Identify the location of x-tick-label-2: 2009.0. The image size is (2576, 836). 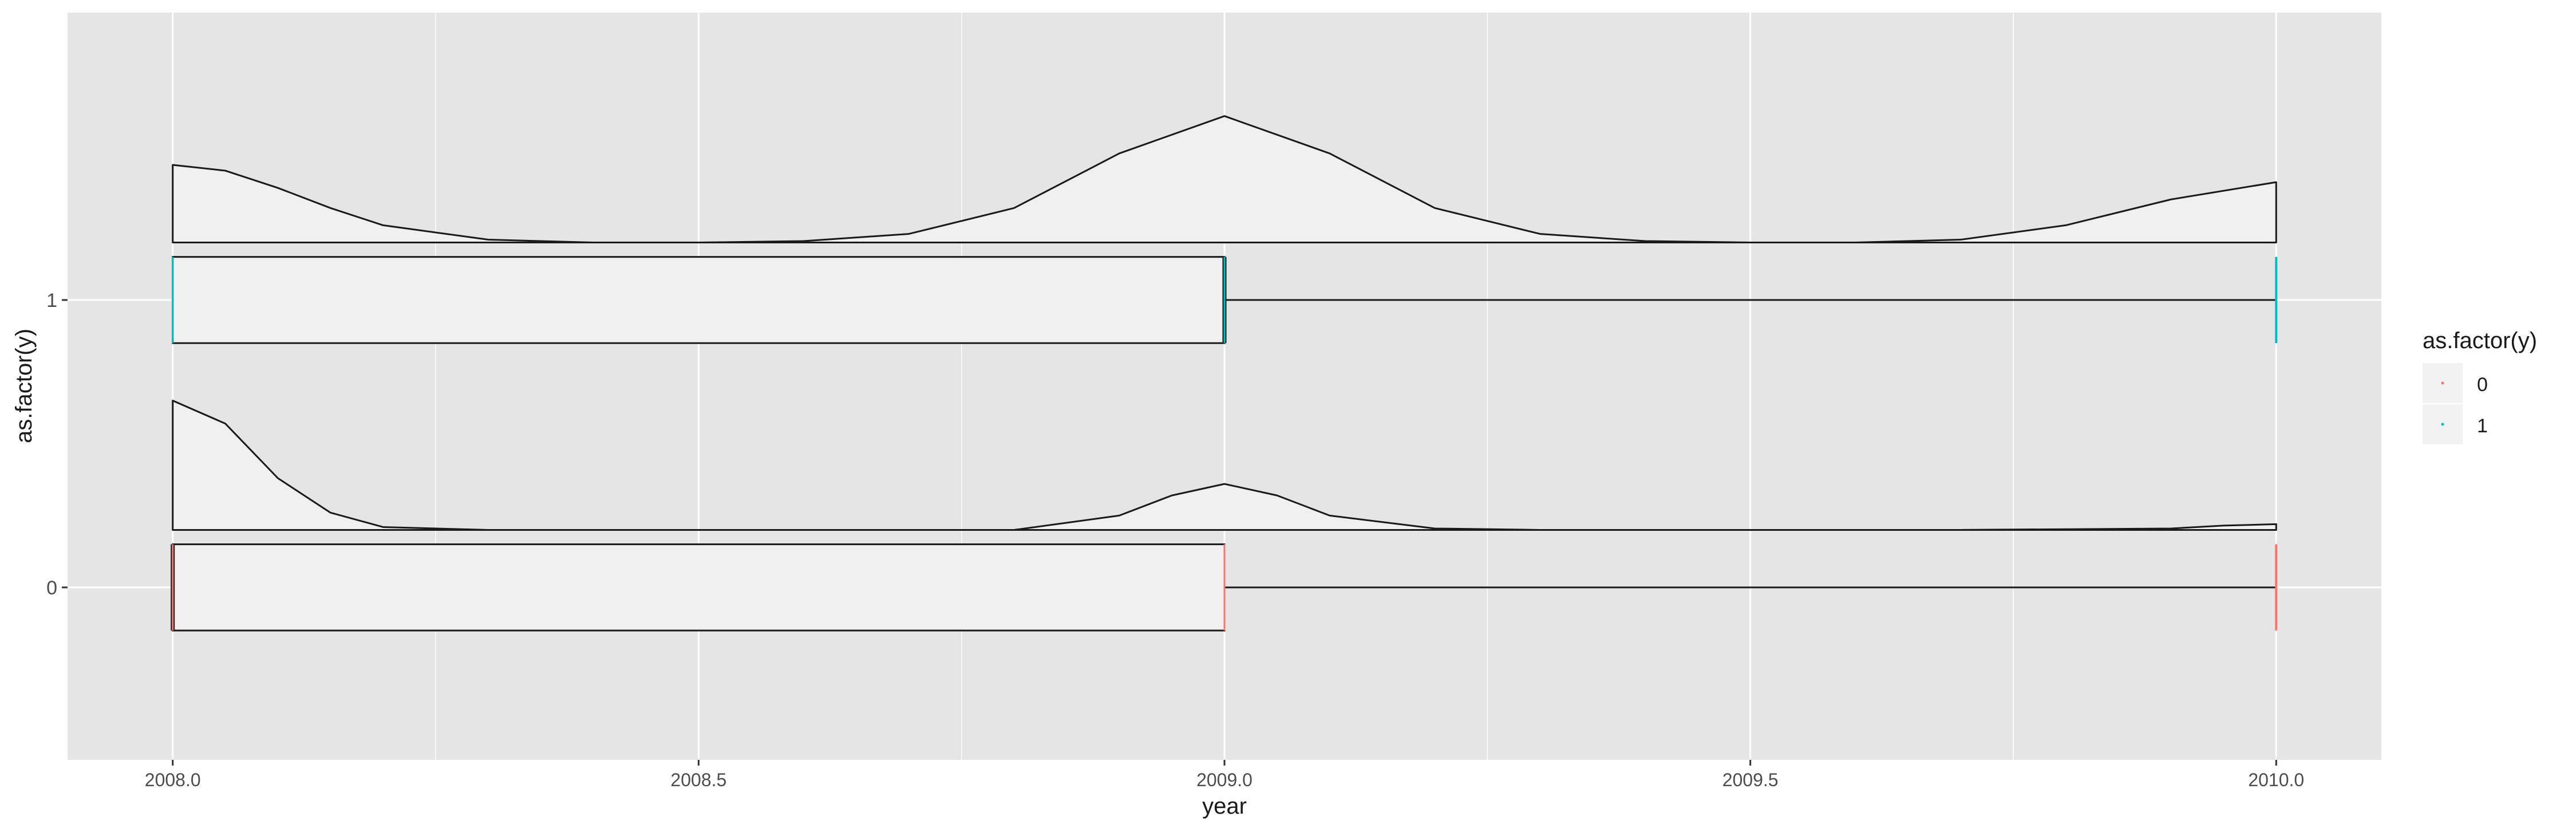
(1224, 780).